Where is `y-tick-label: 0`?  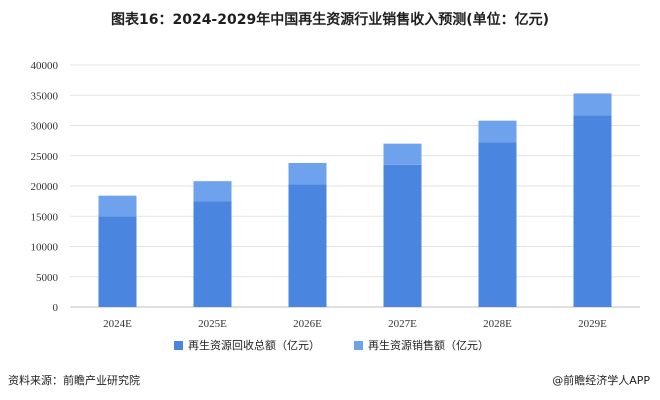 y-tick-label: 0 is located at coordinates (56, 308).